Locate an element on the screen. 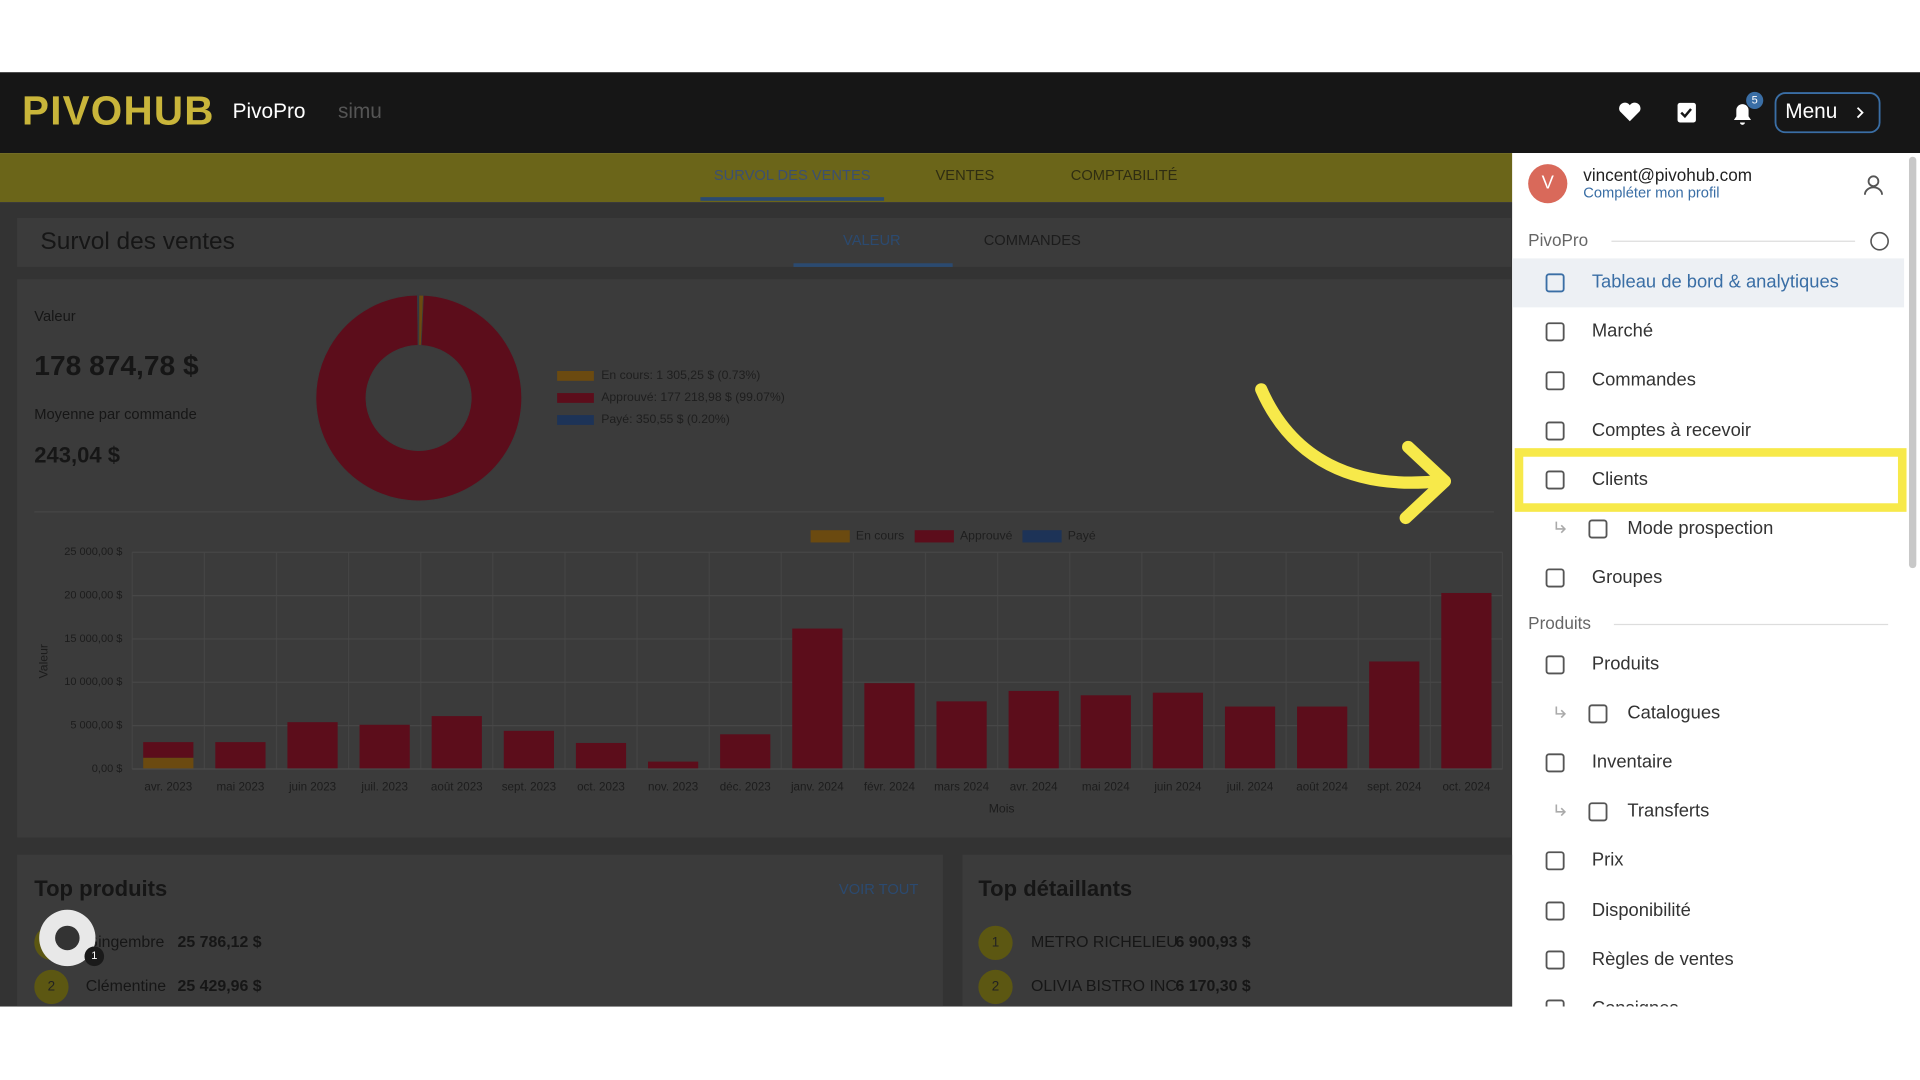  x-tick-label: sept. 2023 is located at coordinates (529, 786).